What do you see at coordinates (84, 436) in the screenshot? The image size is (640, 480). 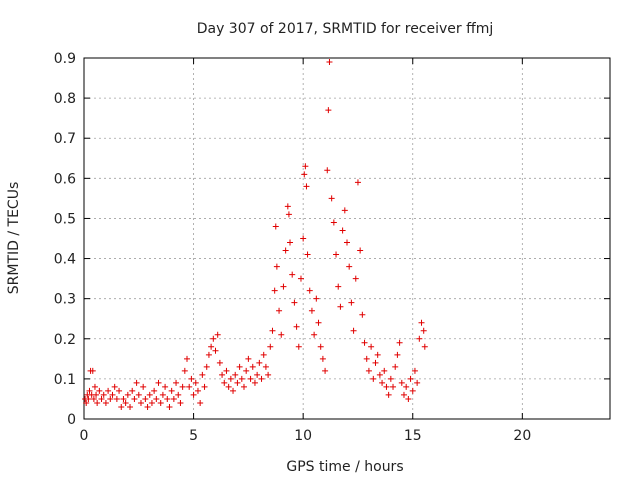 I see `x-tick-label: 0` at bounding box center [84, 436].